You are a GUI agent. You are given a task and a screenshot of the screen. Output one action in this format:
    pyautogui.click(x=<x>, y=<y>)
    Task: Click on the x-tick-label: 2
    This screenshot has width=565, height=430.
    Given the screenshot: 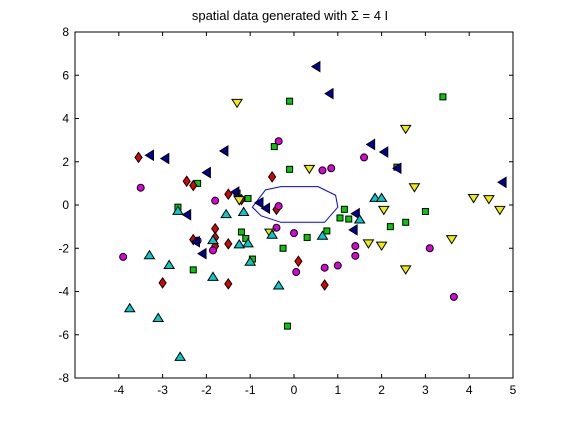 What is the action you would take?
    pyautogui.click(x=381, y=390)
    